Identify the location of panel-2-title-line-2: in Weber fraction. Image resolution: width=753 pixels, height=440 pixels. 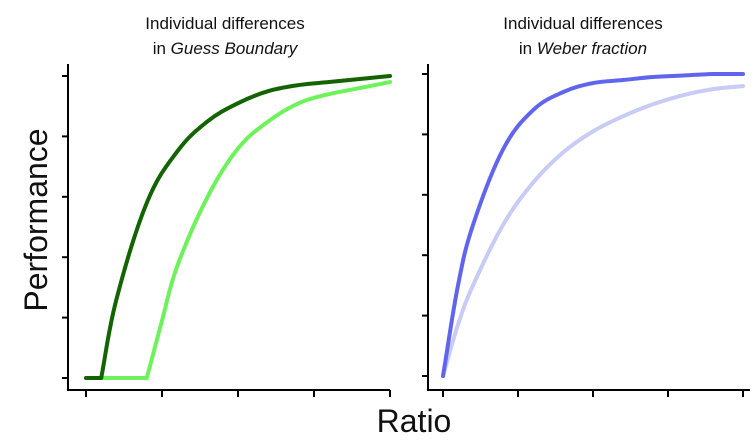
(583, 48).